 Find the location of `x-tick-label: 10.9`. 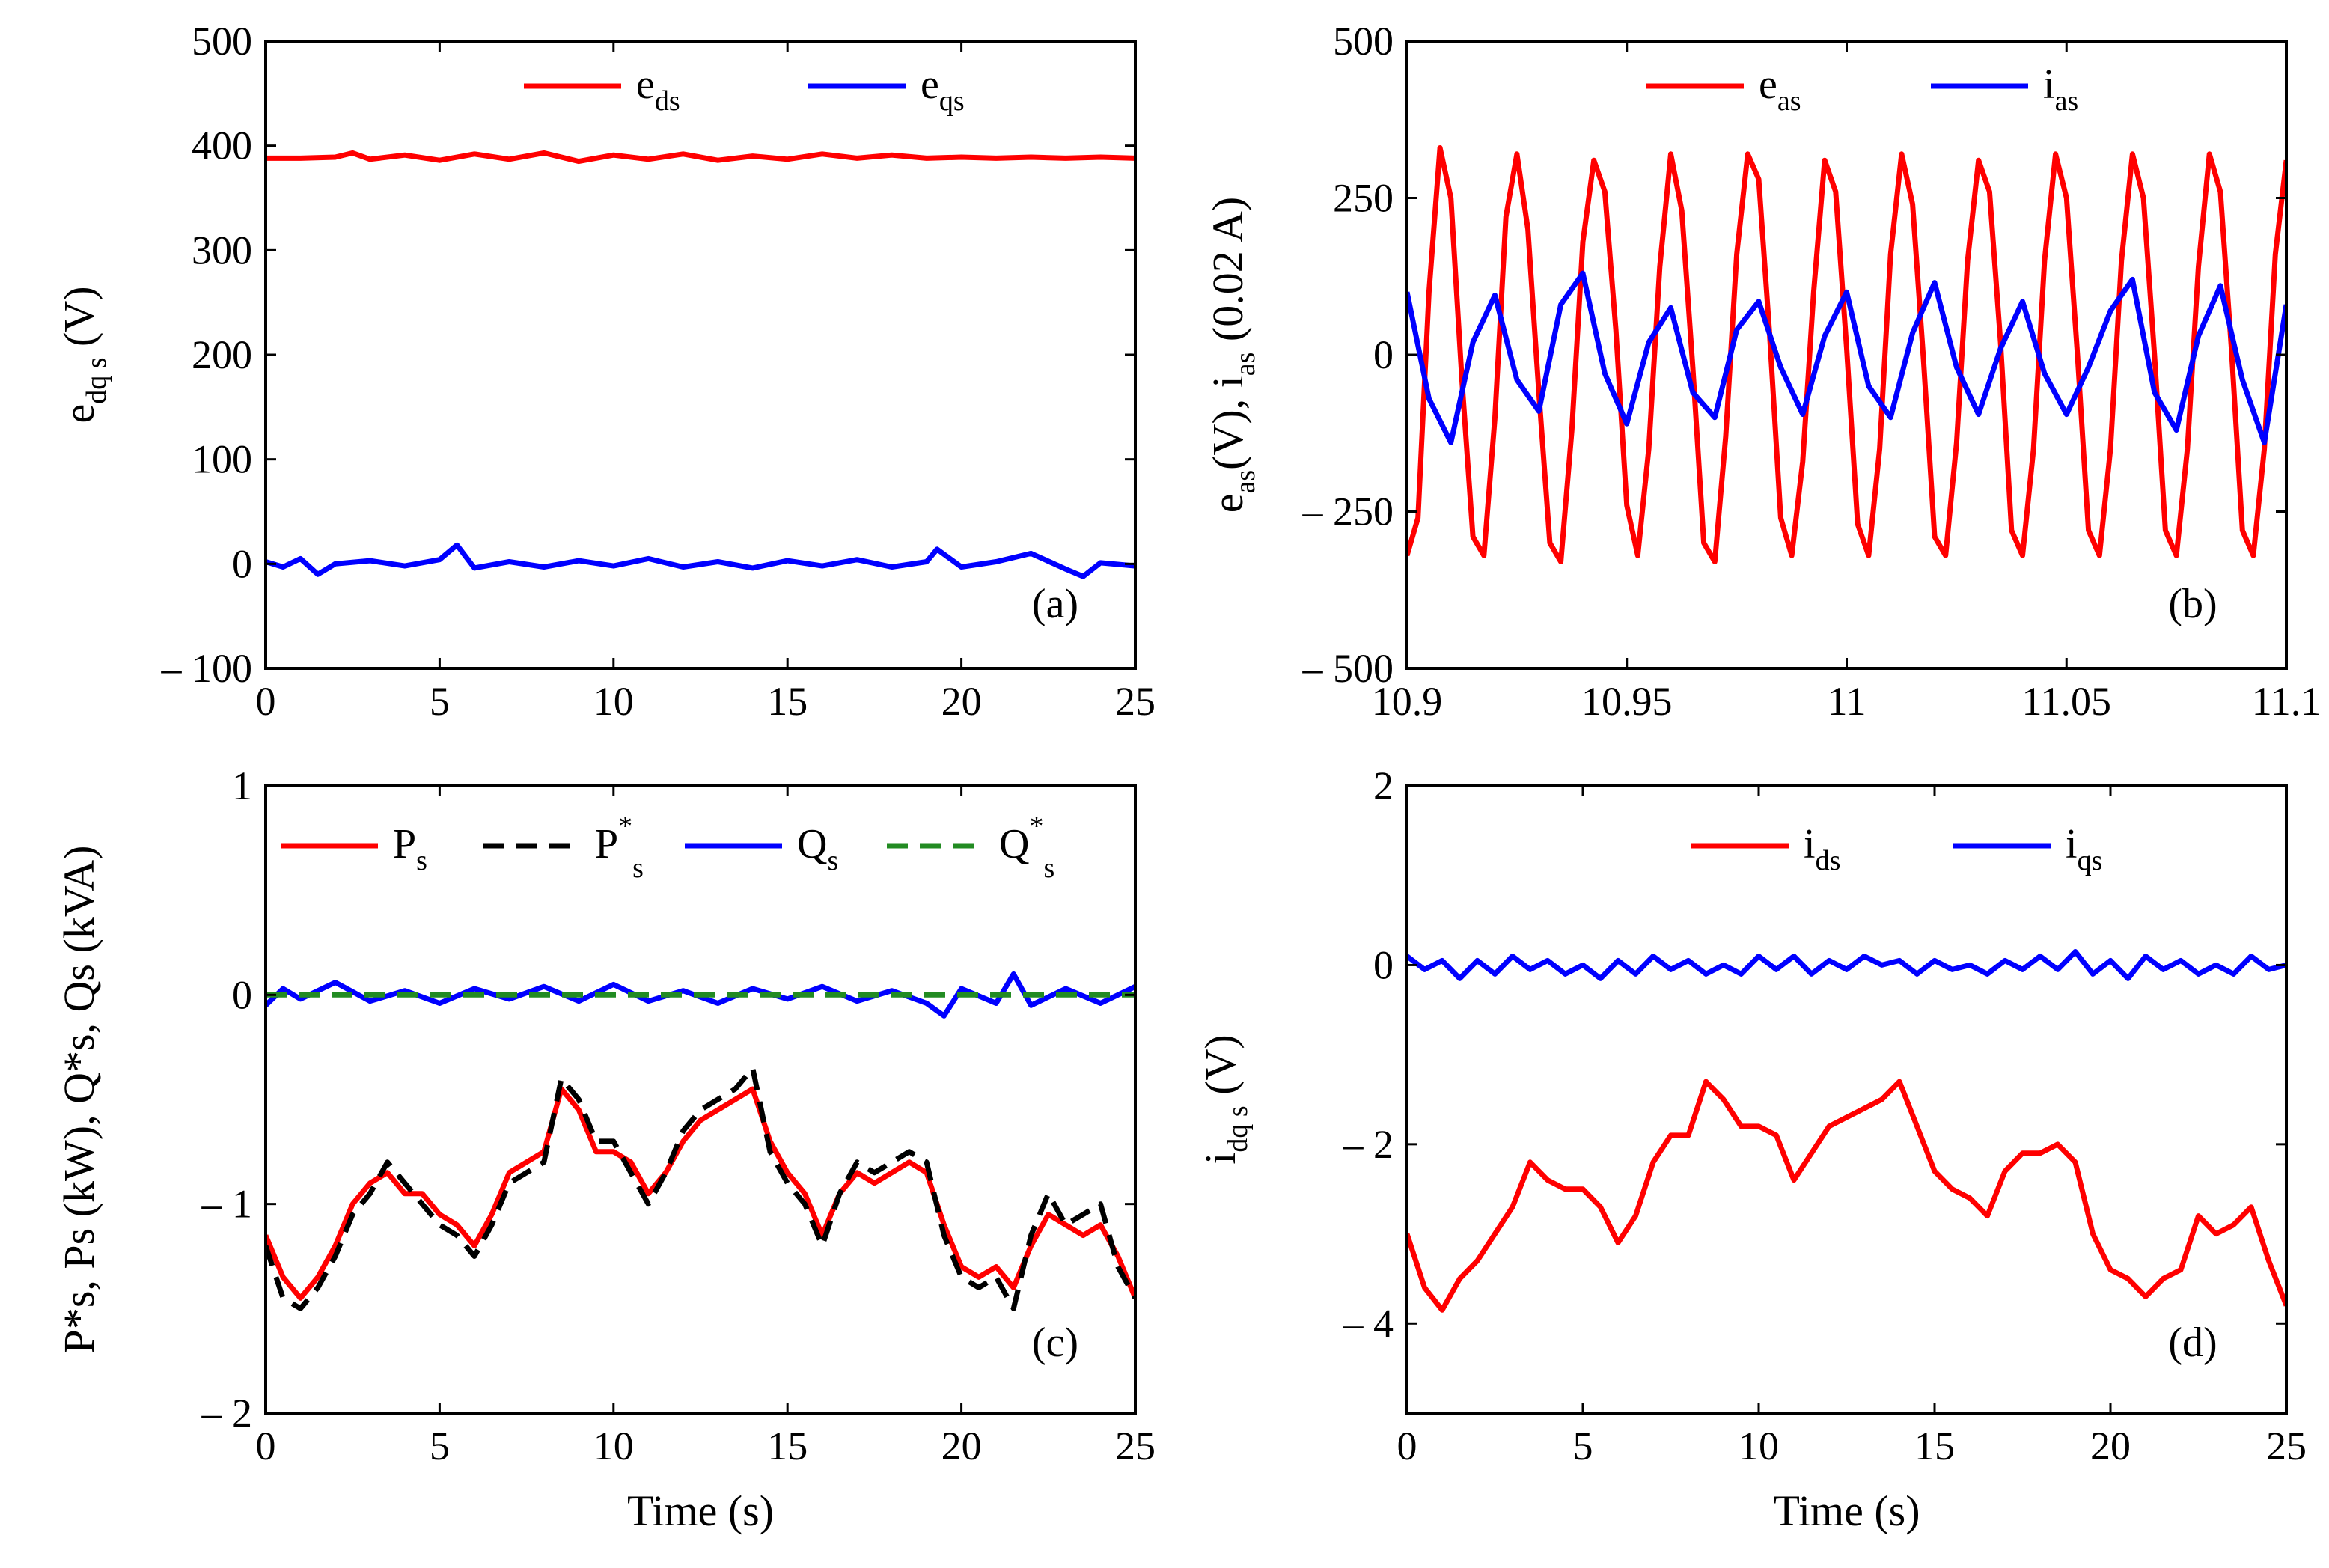

x-tick-label: 10.9 is located at coordinates (1407, 701).